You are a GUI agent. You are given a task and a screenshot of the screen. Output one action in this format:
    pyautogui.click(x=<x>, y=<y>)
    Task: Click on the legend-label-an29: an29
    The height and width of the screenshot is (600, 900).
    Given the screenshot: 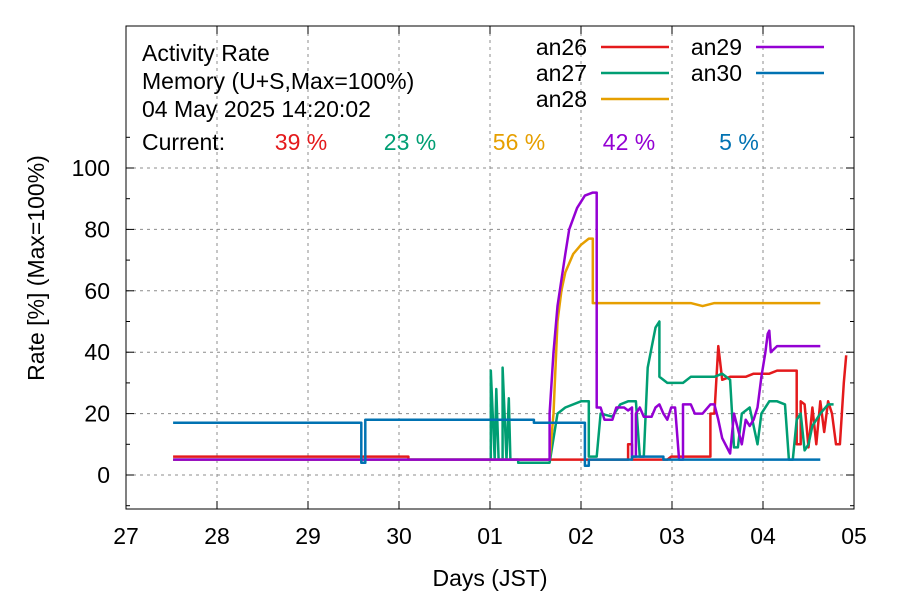 What is the action you would take?
    pyautogui.click(x=716, y=47)
    